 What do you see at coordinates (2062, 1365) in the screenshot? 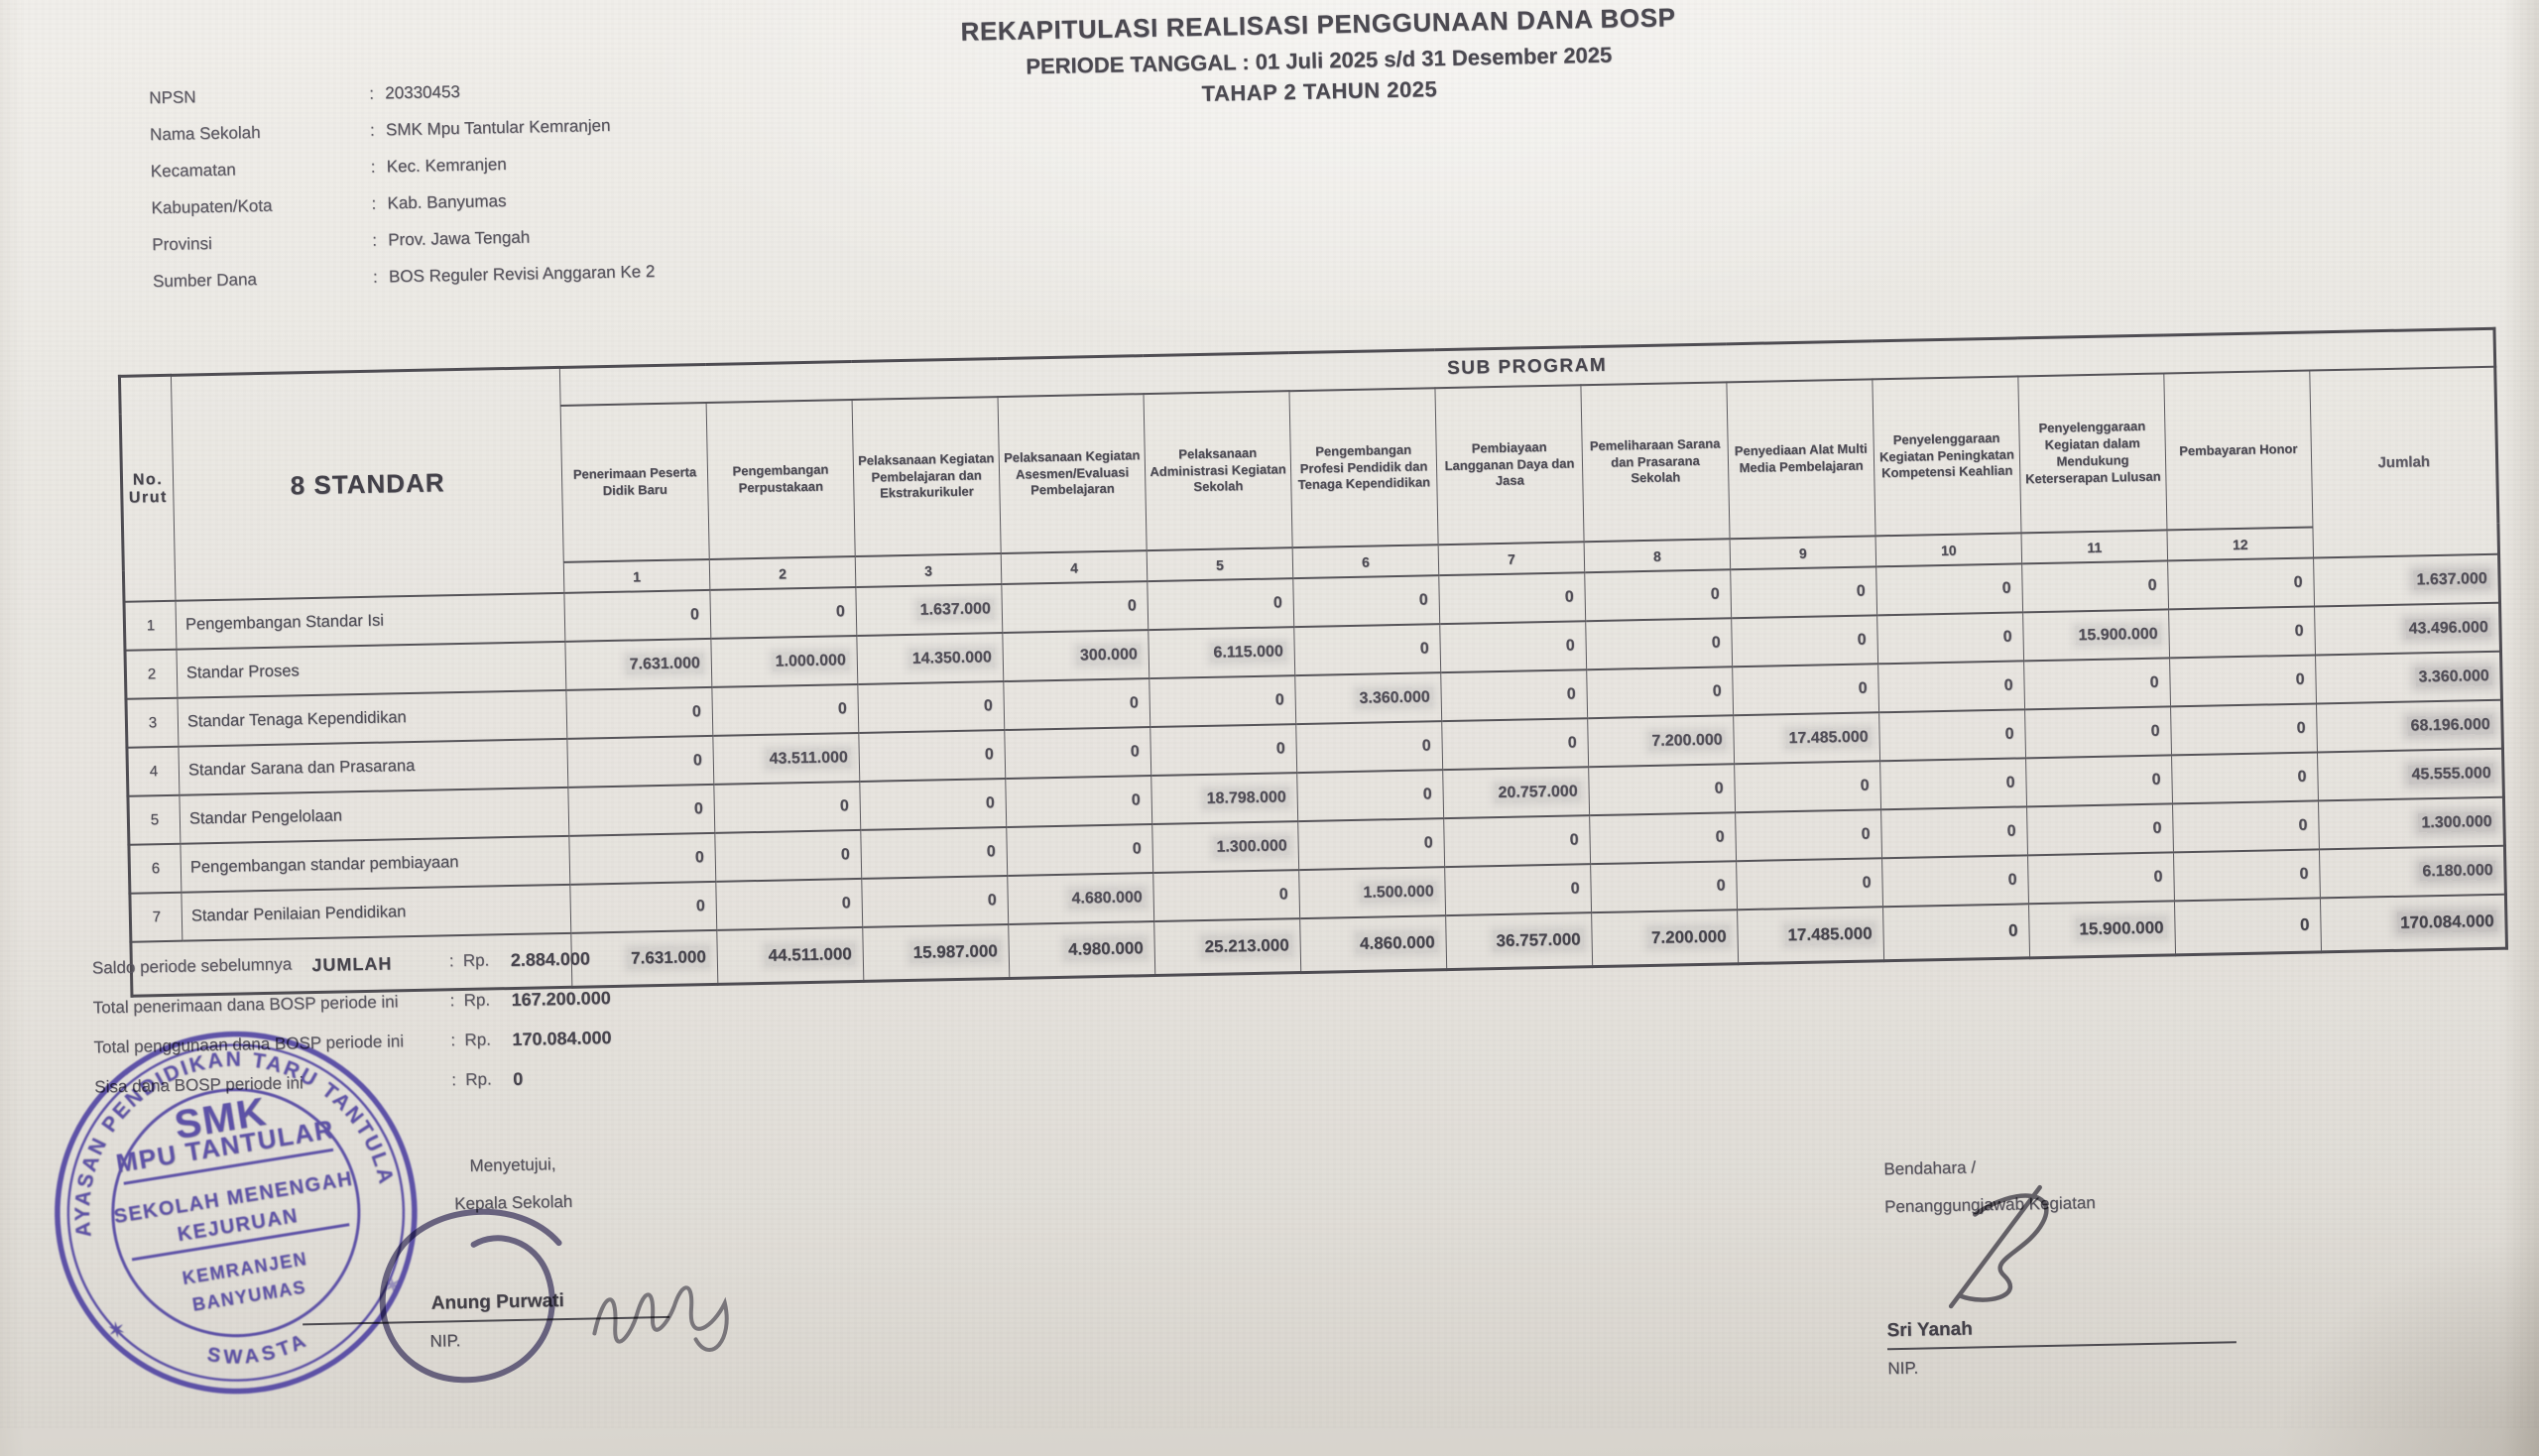
I see `treasurer-nip-label: NIP.` at bounding box center [2062, 1365].